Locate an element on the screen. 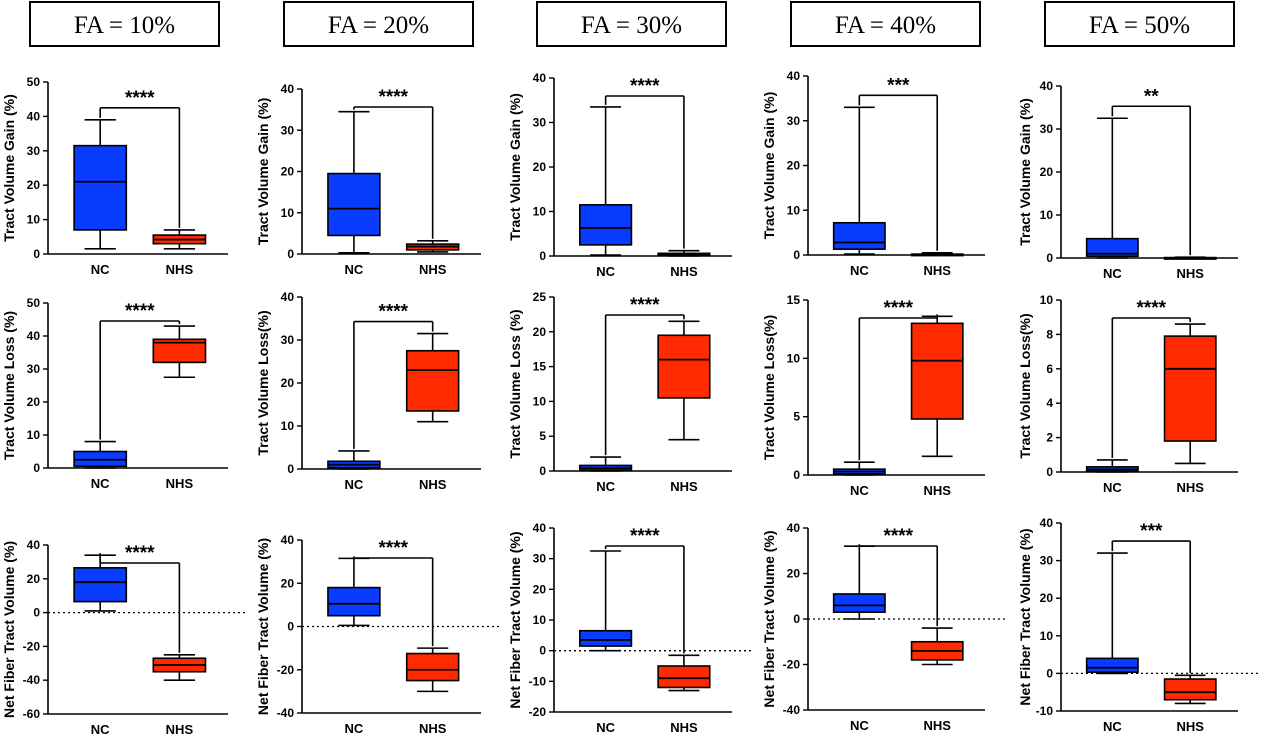  box-plot-panel: 0 10 20 30 40 Tract Volume Gain (%) NC NHS *** is located at coordinates (873, 173).